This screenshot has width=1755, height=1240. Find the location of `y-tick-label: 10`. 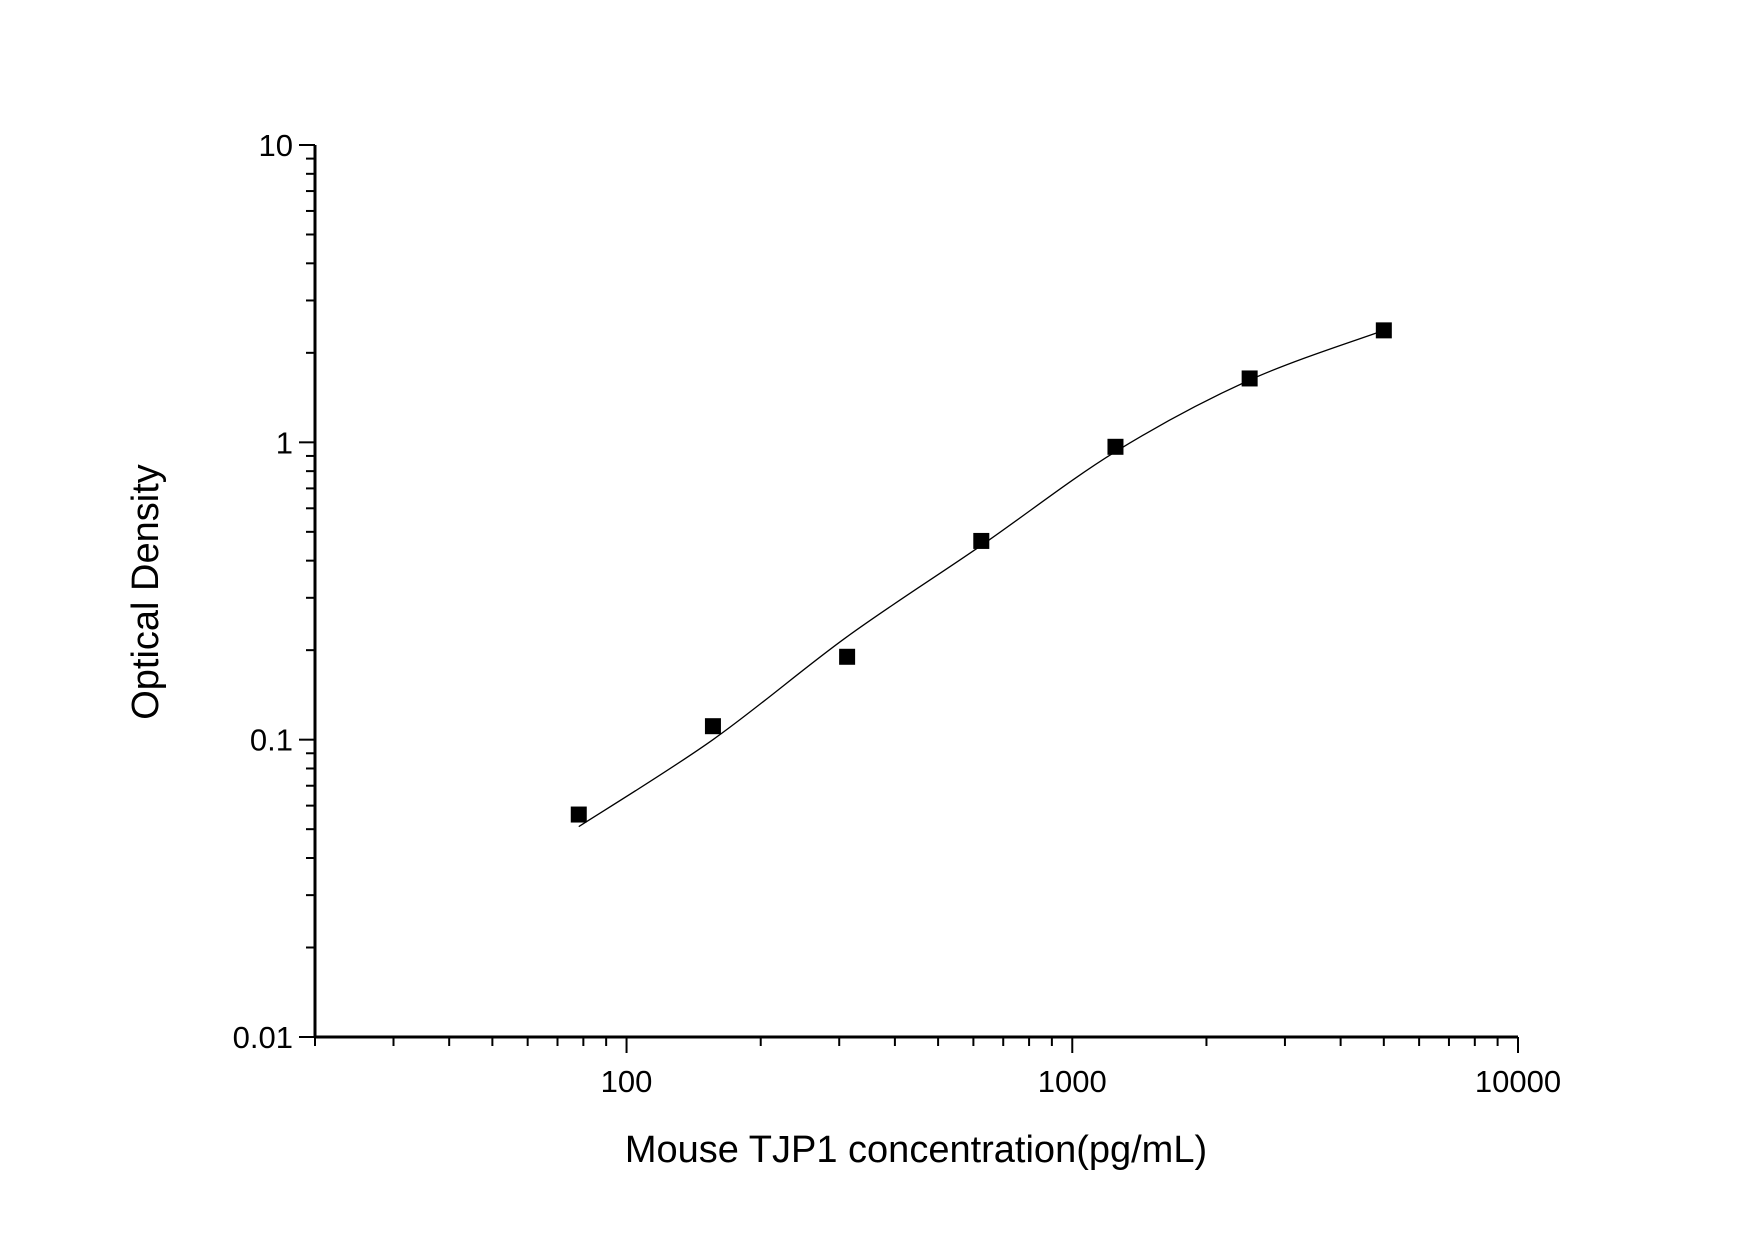

y-tick-label: 10 is located at coordinates (276, 145).